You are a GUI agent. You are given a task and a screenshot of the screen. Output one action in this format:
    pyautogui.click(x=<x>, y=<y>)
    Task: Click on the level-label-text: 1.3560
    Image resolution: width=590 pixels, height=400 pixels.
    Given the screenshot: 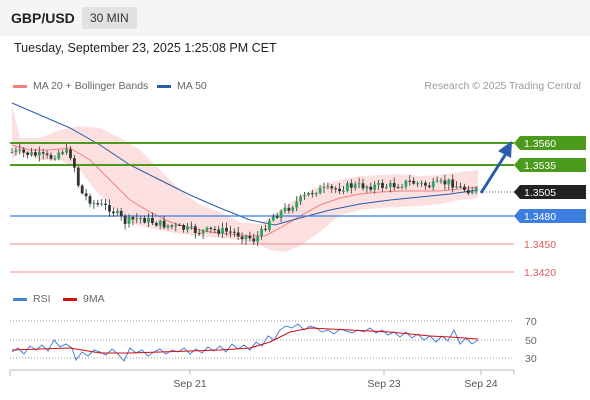 What is the action you would take?
    pyautogui.click(x=540, y=144)
    